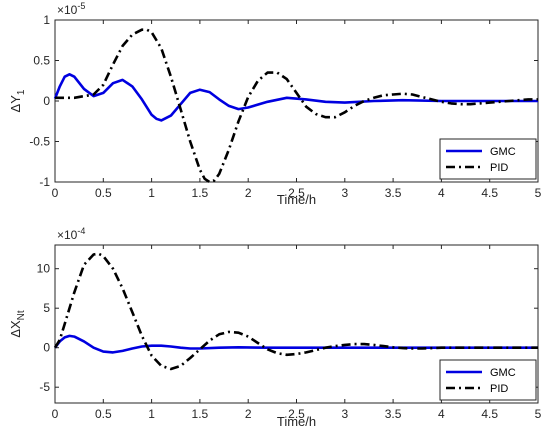  What do you see at coordinates (71, 234) in the screenshot?
I see `axis-exponent: ×10⁻⁴` at bounding box center [71, 234].